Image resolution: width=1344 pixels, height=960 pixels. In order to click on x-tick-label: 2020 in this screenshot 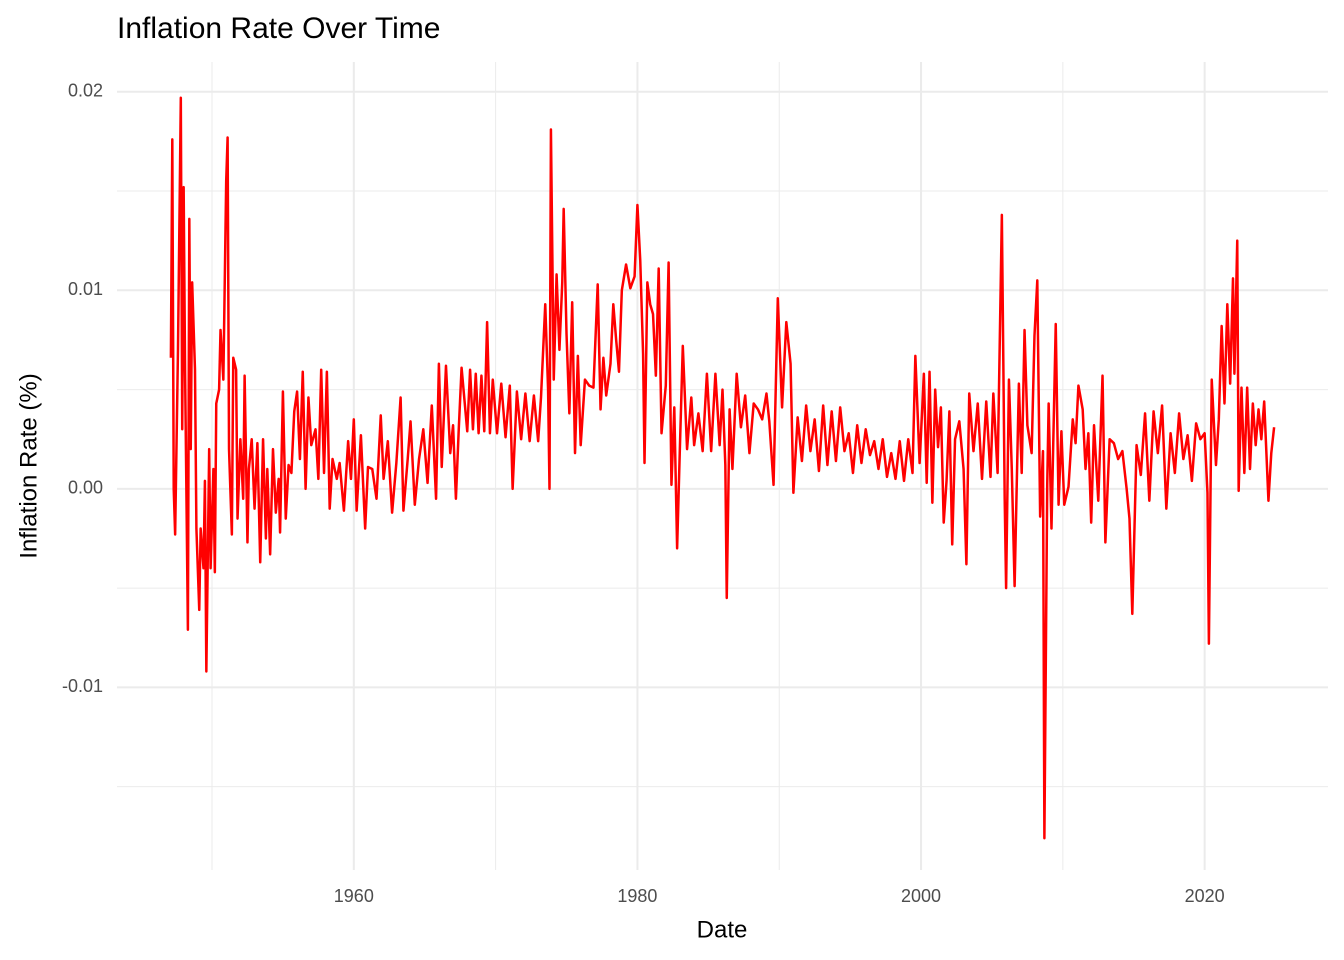, I will do `click(1205, 896)`.